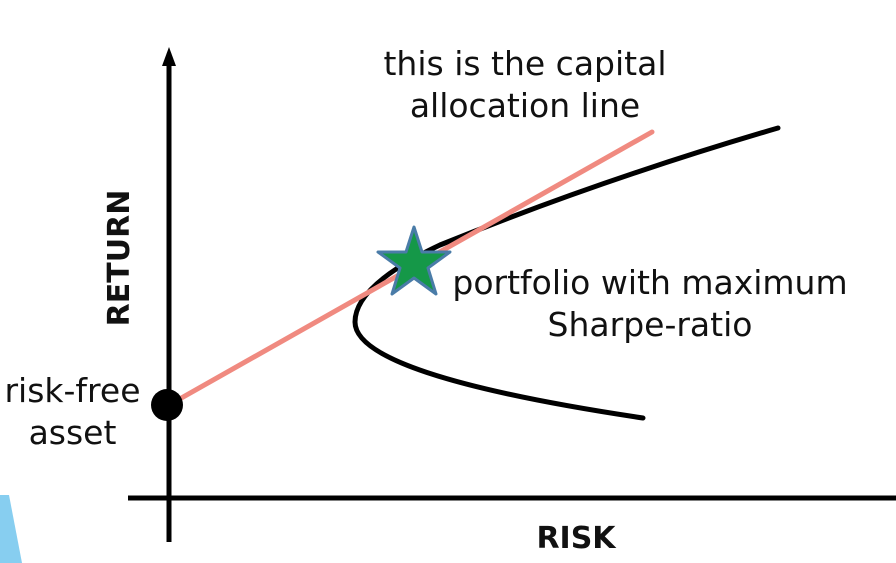 The height and width of the screenshot is (563, 896). What do you see at coordinates (650, 324) in the screenshot?
I see `max-sharpe-annotation-line2: Sharpe-ratio` at bounding box center [650, 324].